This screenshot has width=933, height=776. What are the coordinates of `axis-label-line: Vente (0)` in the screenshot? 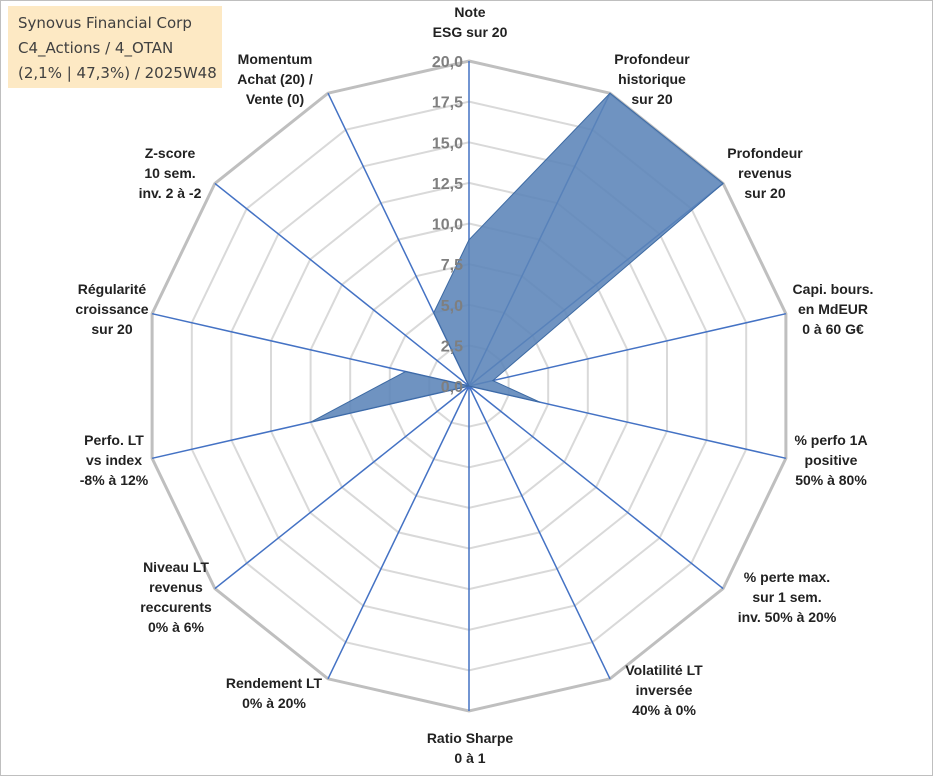 It's located at (275, 99).